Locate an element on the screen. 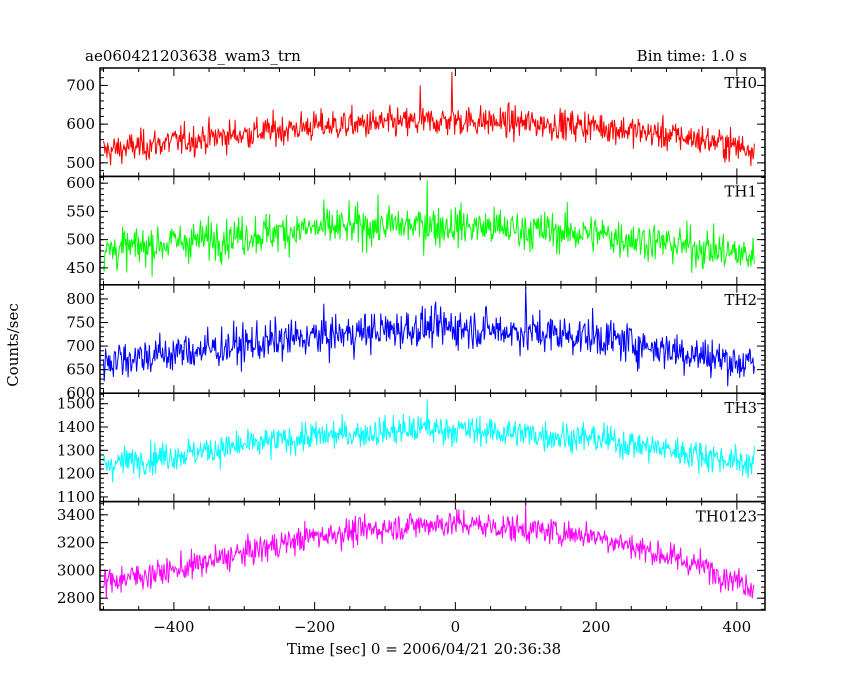 The image size is (850, 680). y-tick-label: 1300 is located at coordinates (76, 450).